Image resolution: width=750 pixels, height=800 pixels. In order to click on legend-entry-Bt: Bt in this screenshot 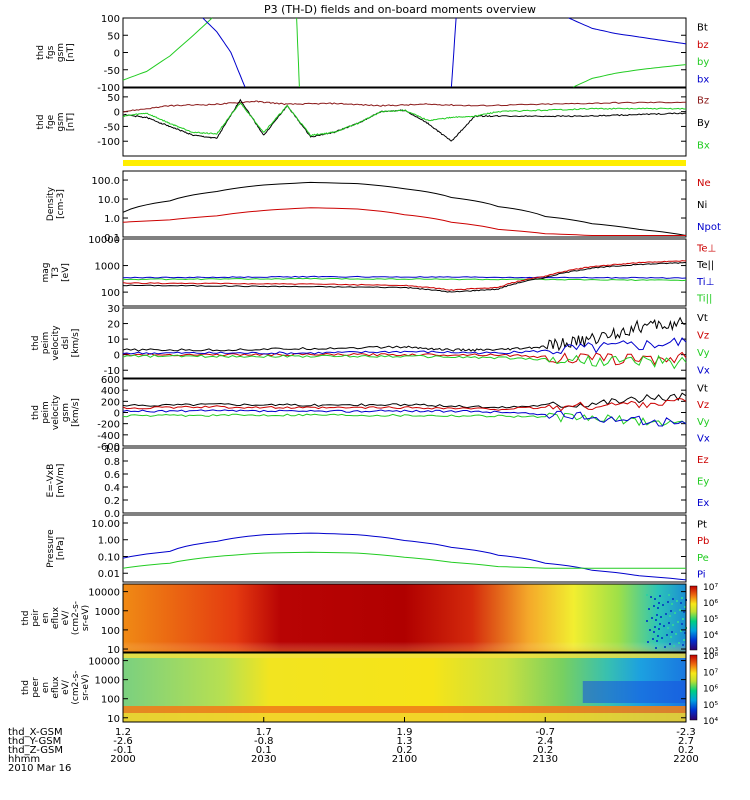, I will do `click(702, 28)`.